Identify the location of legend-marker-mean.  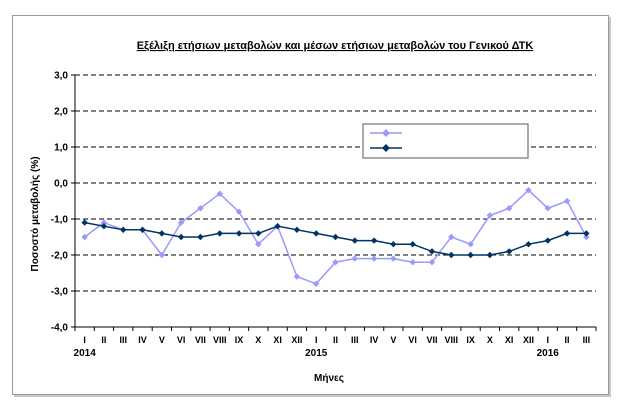
(386, 148).